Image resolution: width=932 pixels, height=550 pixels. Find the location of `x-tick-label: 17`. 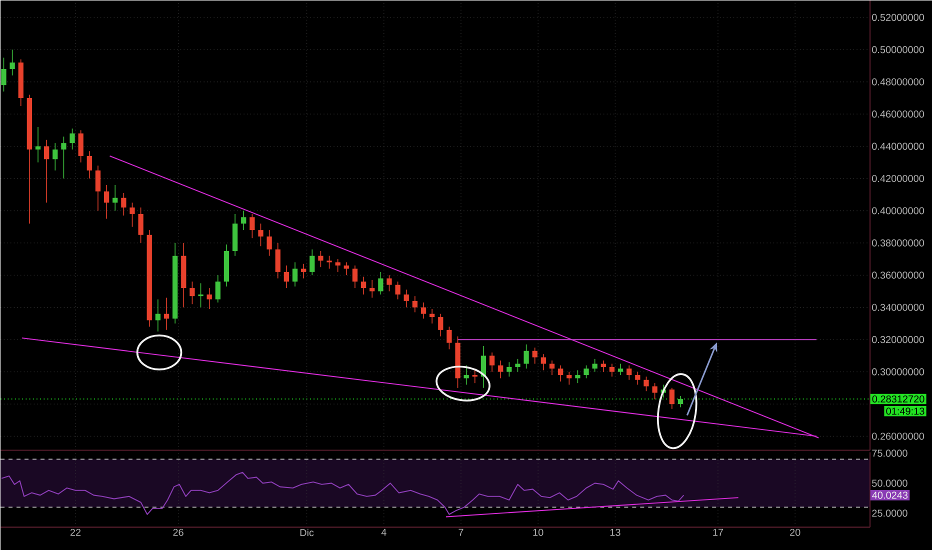

x-tick-label: 17 is located at coordinates (718, 532).